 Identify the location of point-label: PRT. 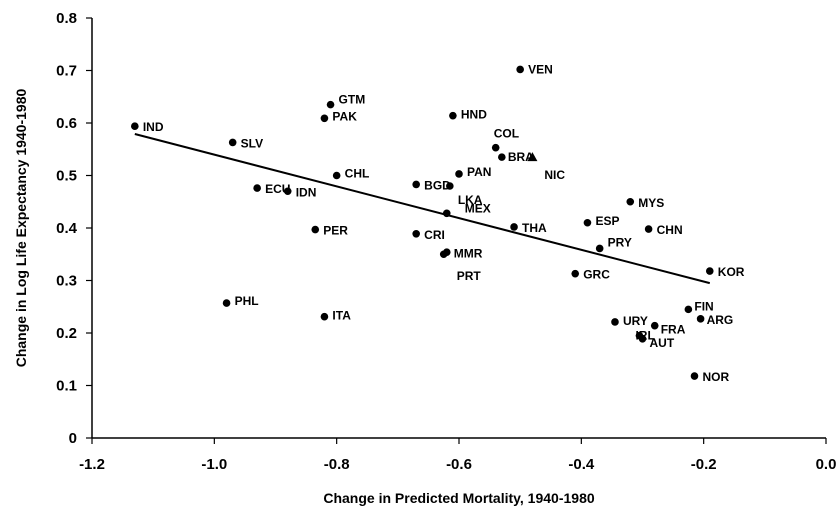
(469, 276).